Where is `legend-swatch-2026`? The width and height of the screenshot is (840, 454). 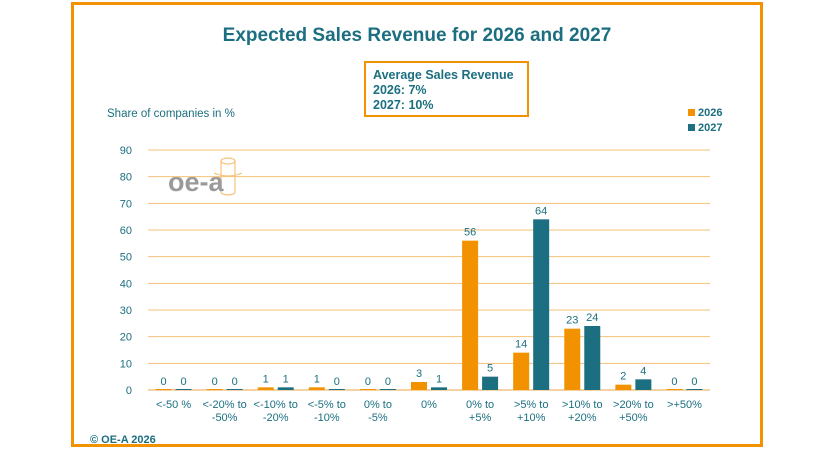
legend-swatch-2026 is located at coordinates (691, 112).